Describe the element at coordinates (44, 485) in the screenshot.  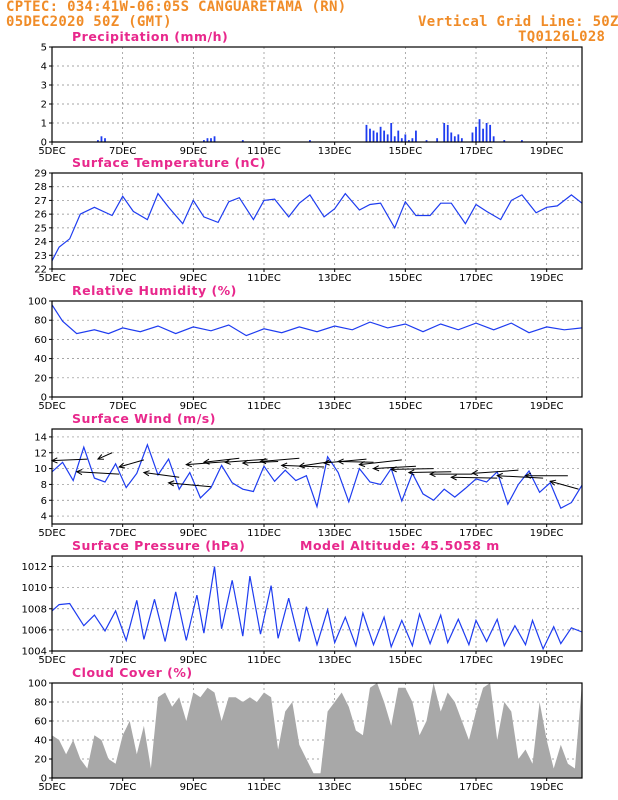
I see `y-tick-label: 8` at that location.